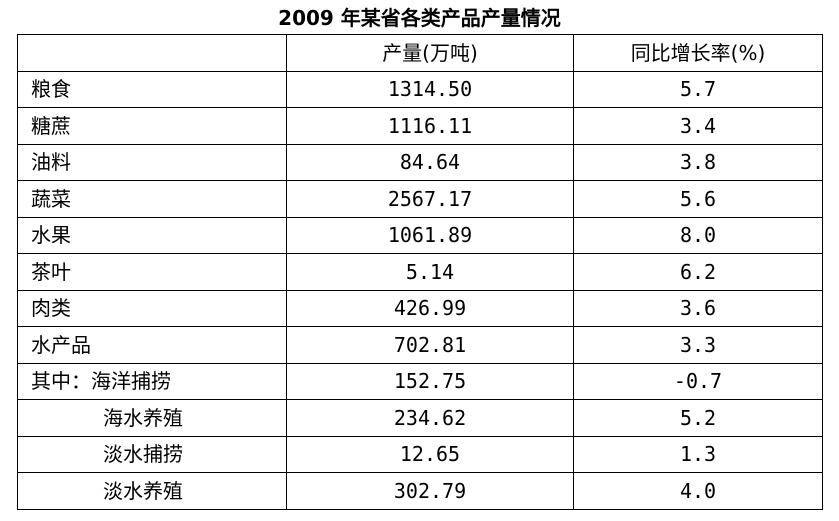  What do you see at coordinates (698, 308) in the screenshot?
I see `growth-rate-cell: 3.6` at bounding box center [698, 308].